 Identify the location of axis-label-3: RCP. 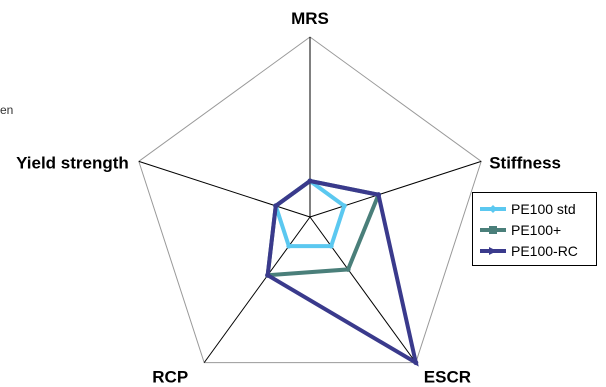
(170, 377).